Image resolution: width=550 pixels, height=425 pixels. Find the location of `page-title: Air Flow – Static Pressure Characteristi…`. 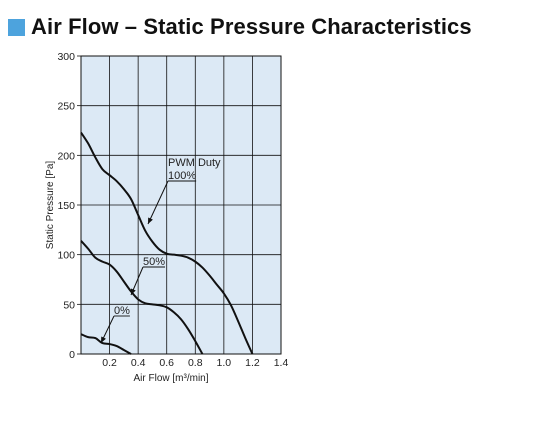

page-title: Air Flow – Static Pressure Characteristi… is located at coordinates (251, 26).